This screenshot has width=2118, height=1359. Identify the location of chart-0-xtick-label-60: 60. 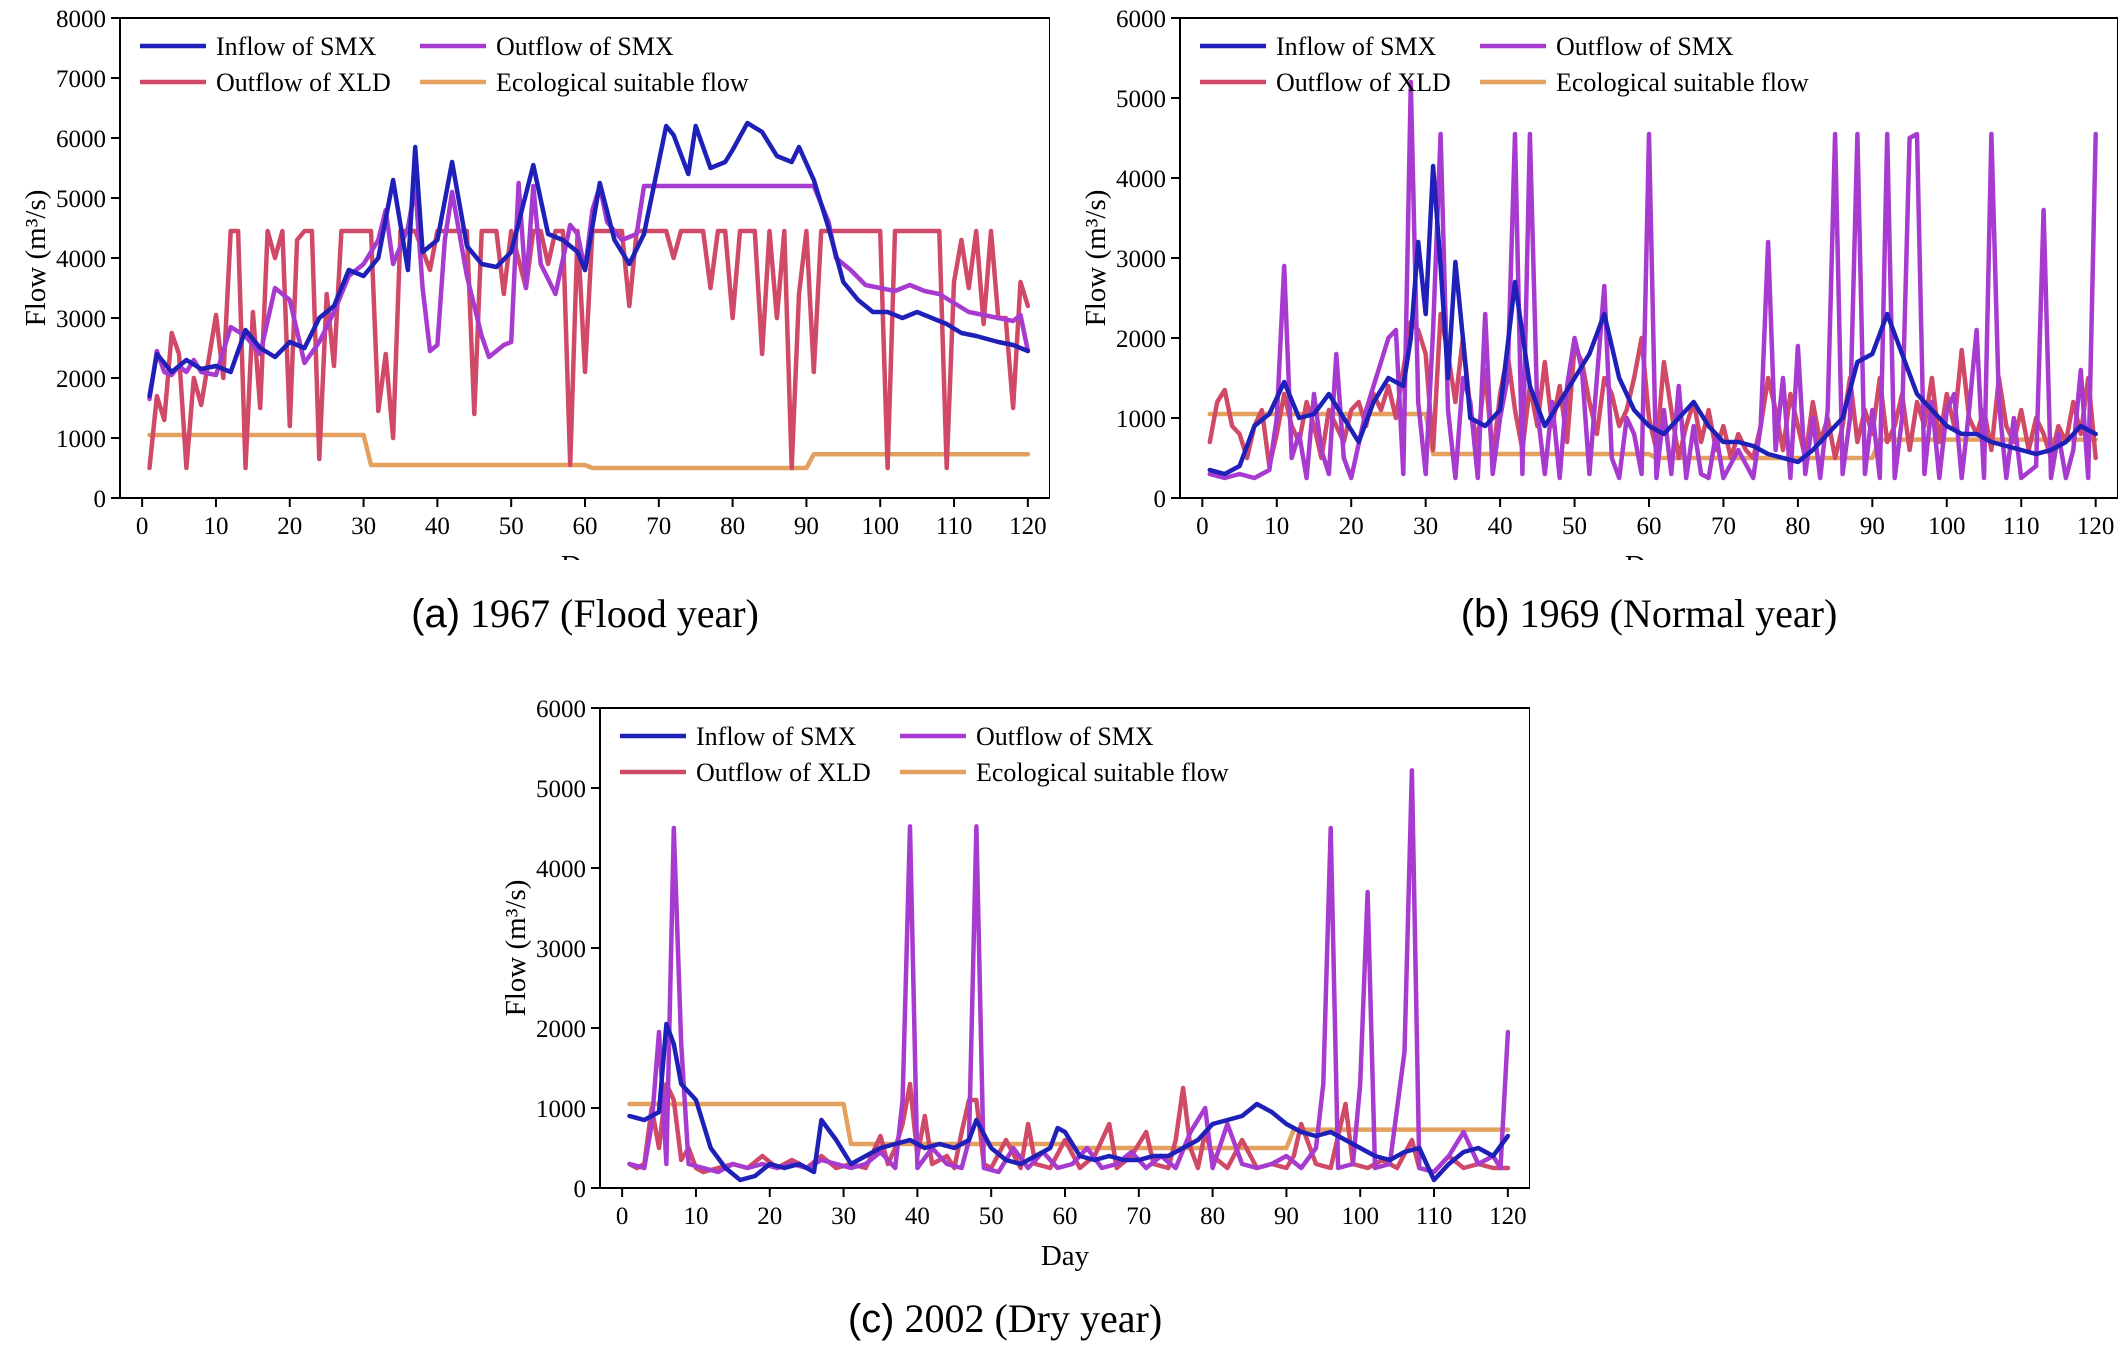
(585, 526).